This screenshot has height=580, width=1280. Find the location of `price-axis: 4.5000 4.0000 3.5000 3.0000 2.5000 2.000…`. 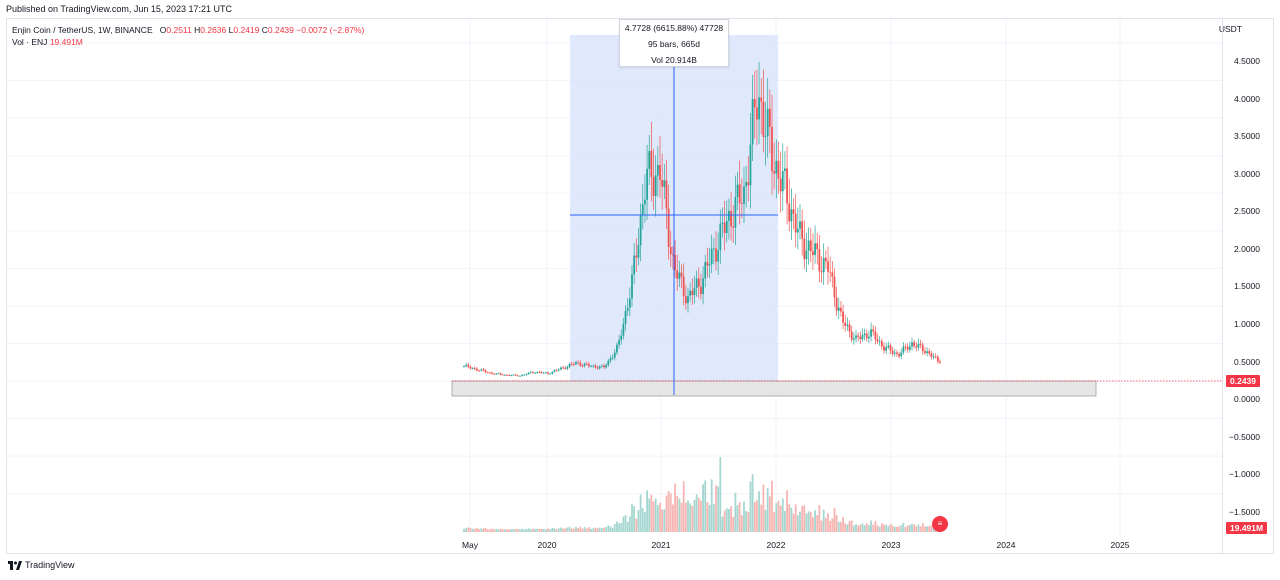

price-axis: 4.5000 4.0000 3.5000 3.0000 2.5000 2.000… is located at coordinates (1248, 286).